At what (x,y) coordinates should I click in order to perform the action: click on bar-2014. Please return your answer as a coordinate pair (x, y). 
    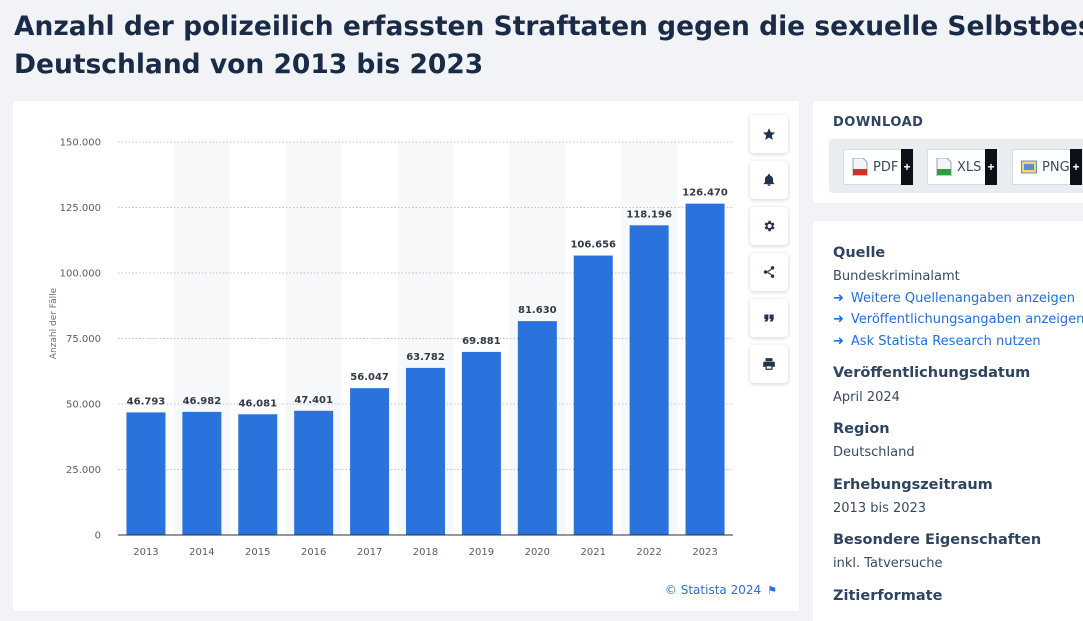
    Looking at the image, I should click on (202, 473).